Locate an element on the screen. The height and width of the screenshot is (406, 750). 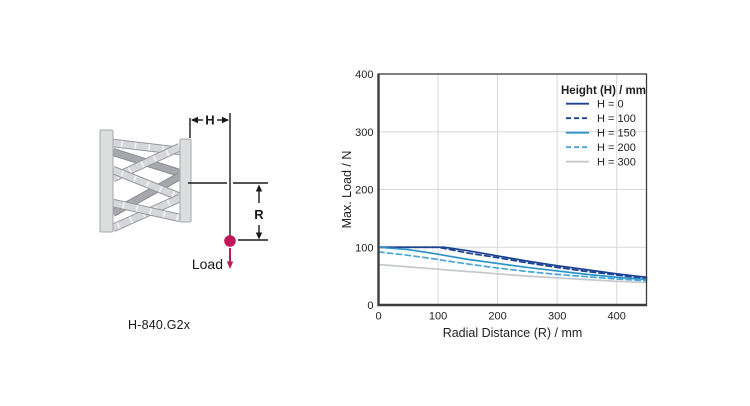
legend-label-0: H = 0 is located at coordinates (610, 105).